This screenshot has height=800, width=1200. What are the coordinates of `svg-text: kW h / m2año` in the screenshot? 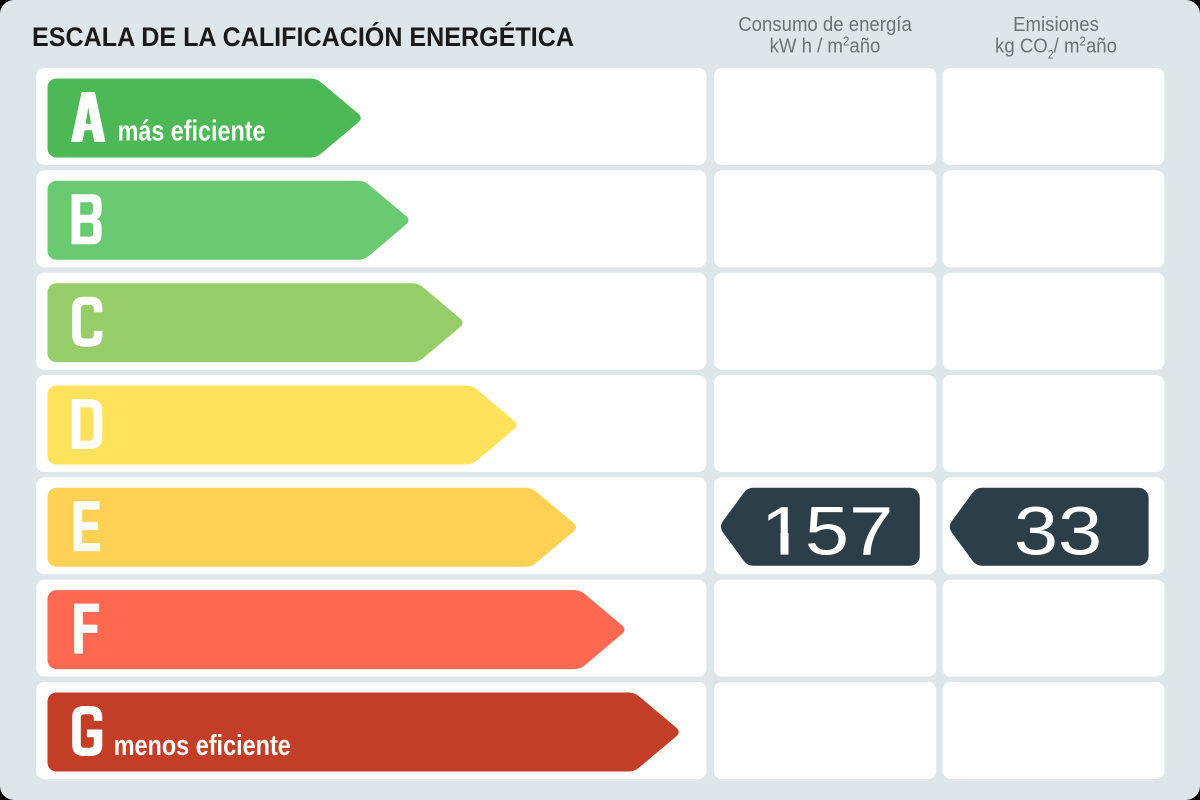 It's located at (825, 46).